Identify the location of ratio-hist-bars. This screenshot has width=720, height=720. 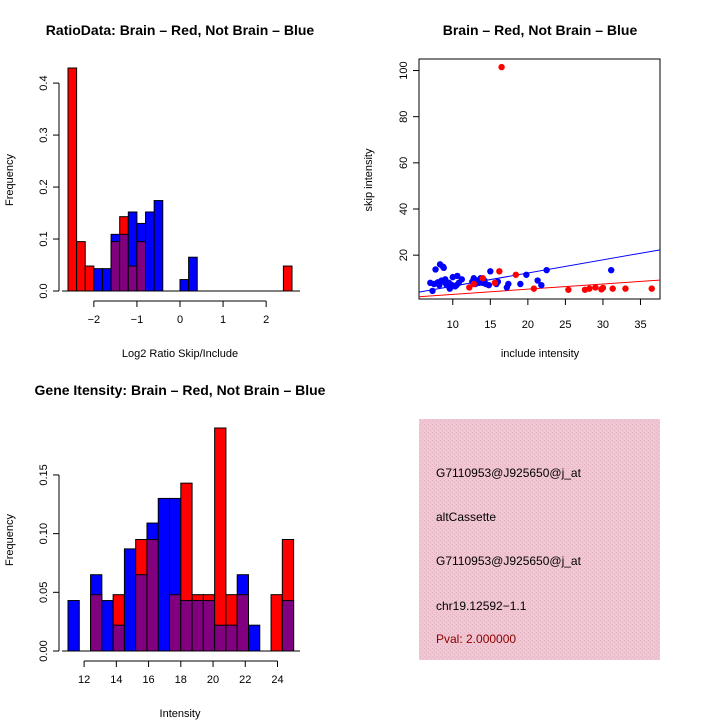
(180, 179).